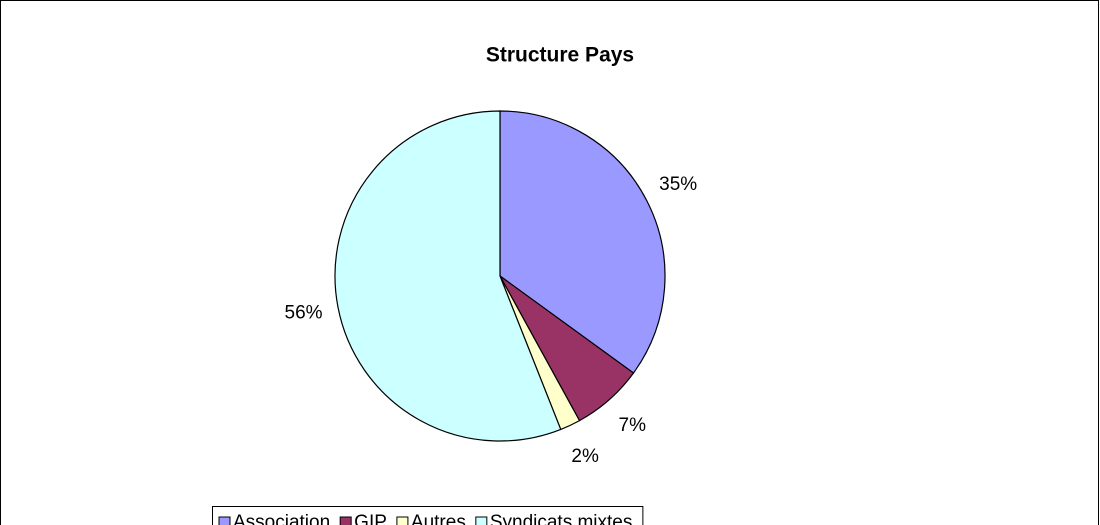  I want to click on legend-label: GIP, so click(370, 518).